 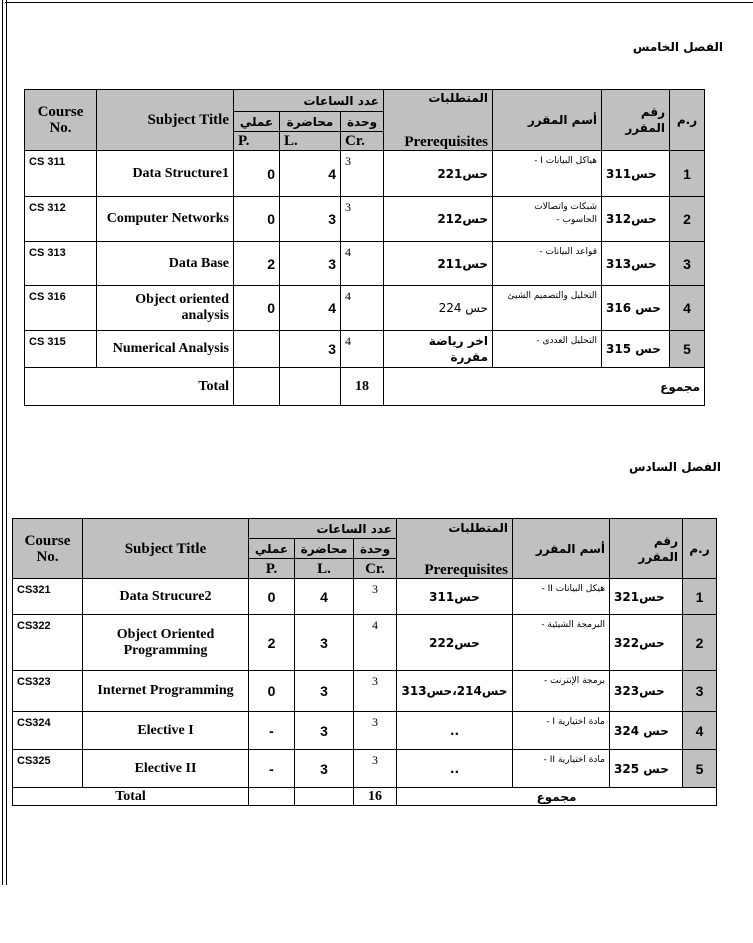 What do you see at coordinates (674, 467) in the screenshot?
I see `semester6-title: الفصل السادس` at bounding box center [674, 467].